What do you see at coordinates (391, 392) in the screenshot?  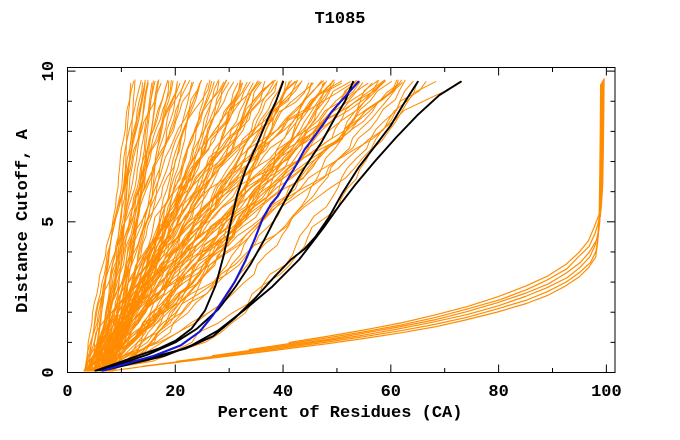 I see `x-tick-label: 60` at bounding box center [391, 392].